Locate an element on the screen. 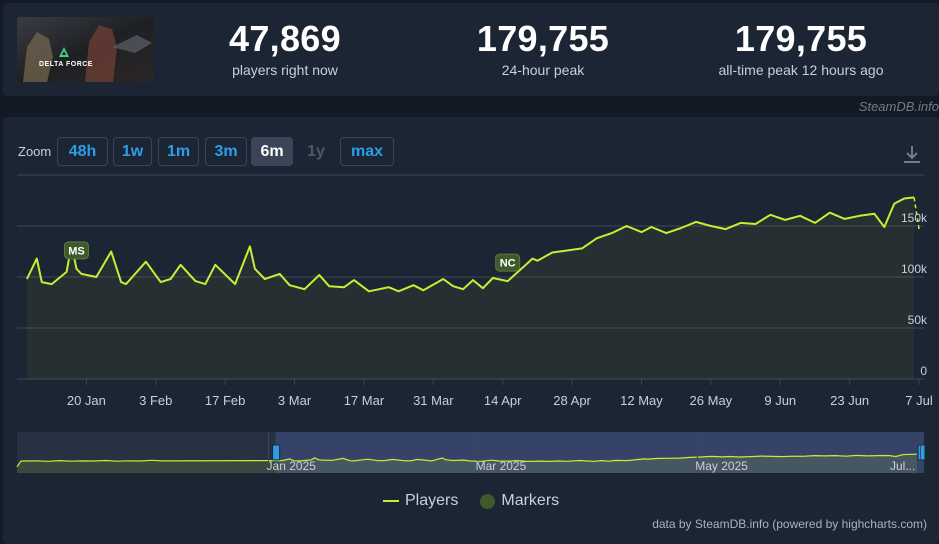 The height and width of the screenshot is (544, 939). legend-players-label: Players is located at coordinates (432, 500).